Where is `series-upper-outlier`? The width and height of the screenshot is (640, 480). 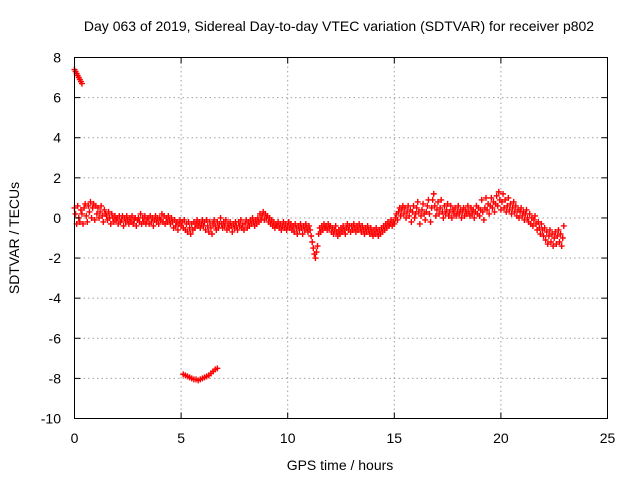
series-upper-outlier is located at coordinates (78, 76).